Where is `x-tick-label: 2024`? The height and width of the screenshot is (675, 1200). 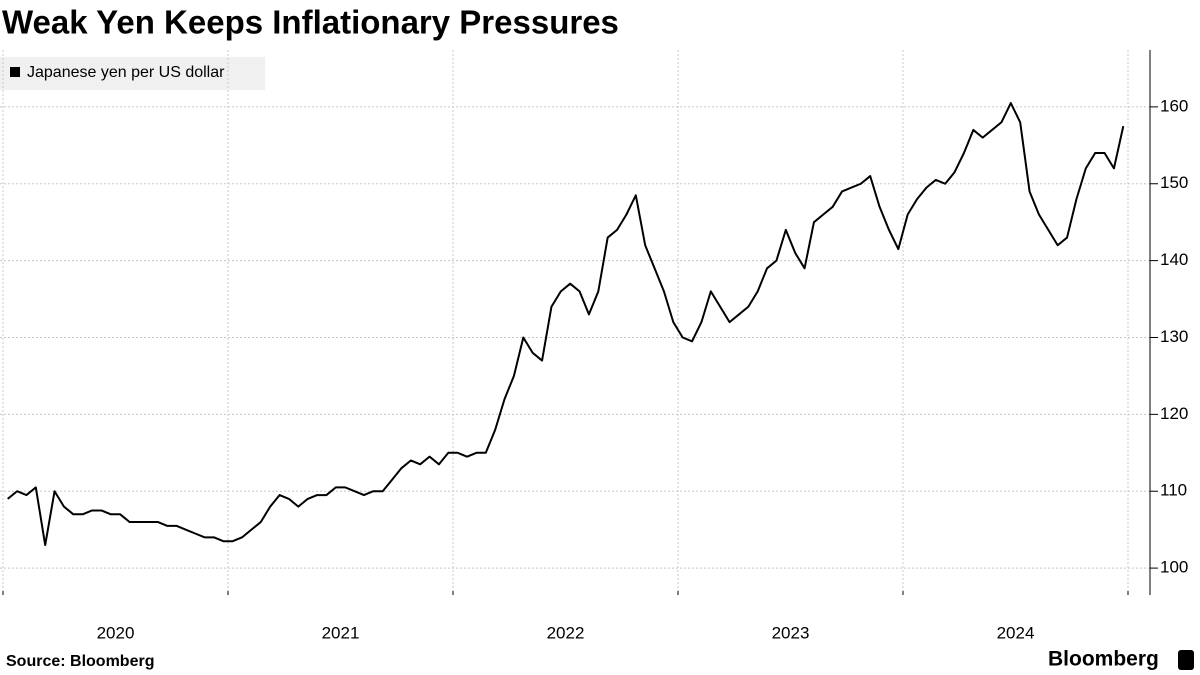
x-tick-label: 2024 is located at coordinates (1016, 632).